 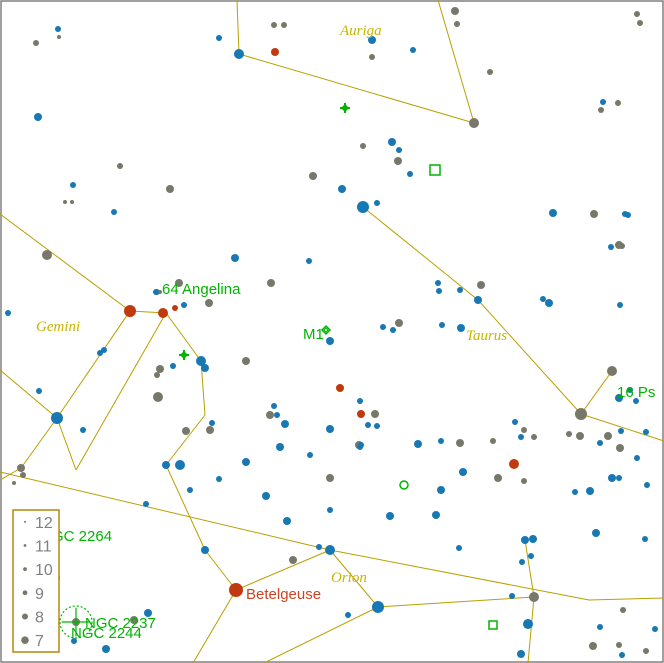 What do you see at coordinates (184, 355) in the screenshot?
I see `dso-marker-cross` at bounding box center [184, 355].